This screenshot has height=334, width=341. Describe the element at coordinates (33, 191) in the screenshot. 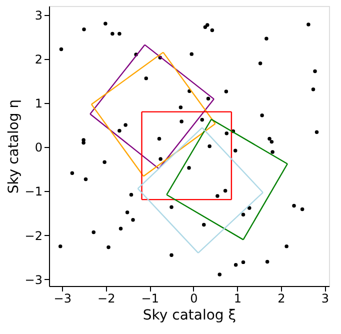

I see `y-tick-label: −1` at that location.